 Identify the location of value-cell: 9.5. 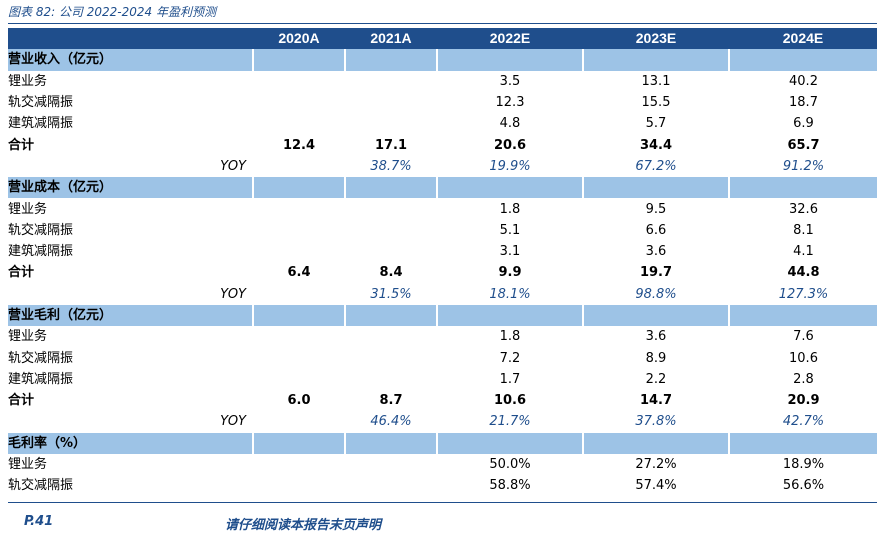
(655, 209).